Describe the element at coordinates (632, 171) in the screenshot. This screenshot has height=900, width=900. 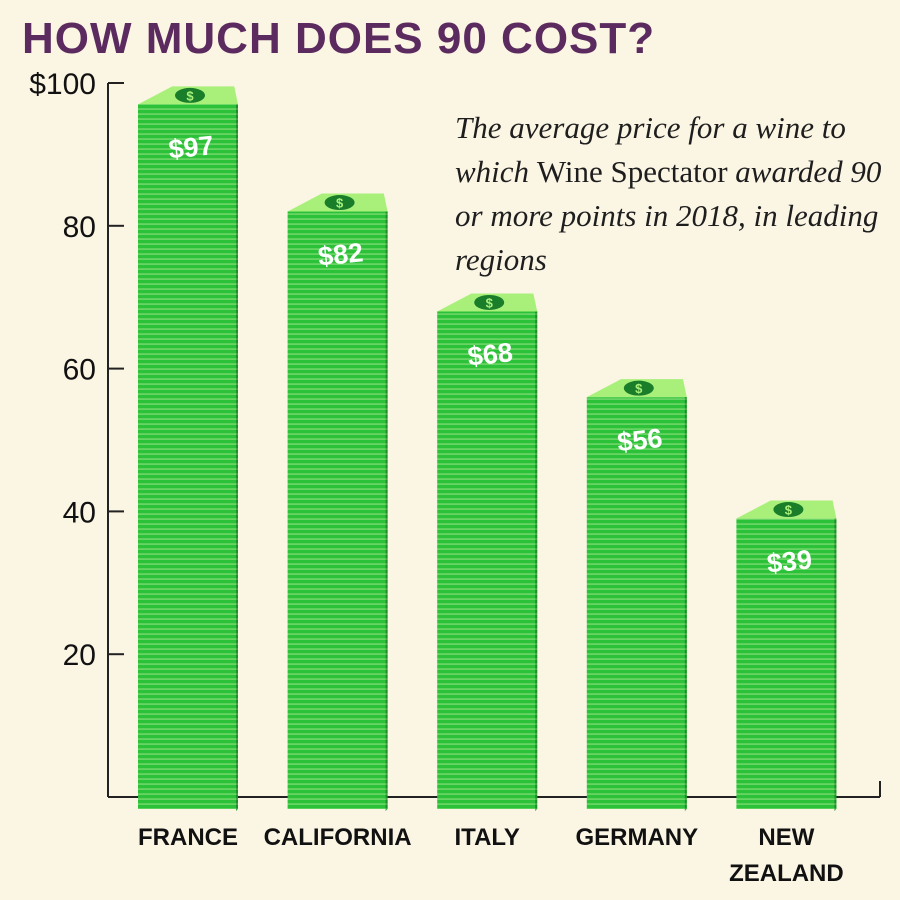
I see `subtitle-publication-name: Wine Spectator` at that location.